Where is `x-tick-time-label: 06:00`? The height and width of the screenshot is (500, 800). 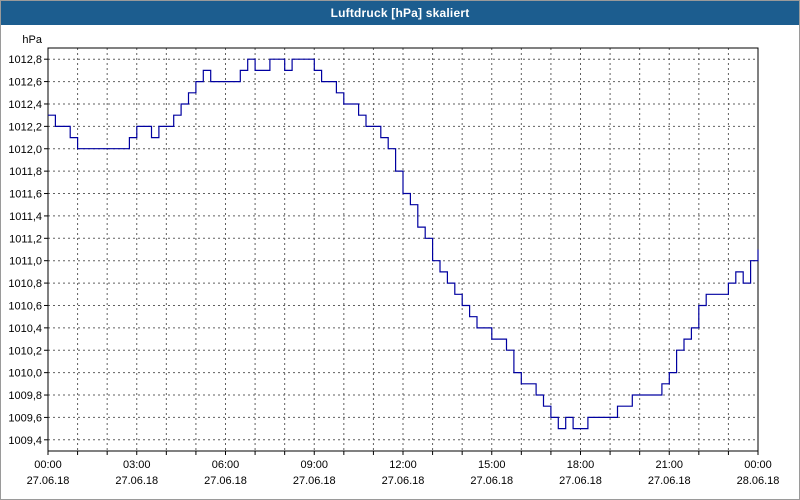 x-tick-time-label: 06:00 is located at coordinates (226, 465).